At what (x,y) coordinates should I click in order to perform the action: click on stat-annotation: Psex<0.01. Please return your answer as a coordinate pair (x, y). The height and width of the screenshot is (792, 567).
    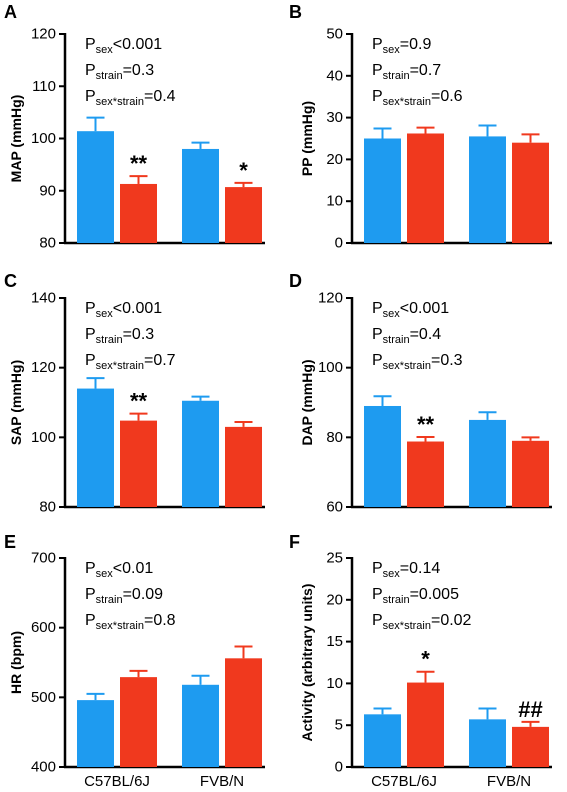
    Looking at the image, I should click on (119, 570).